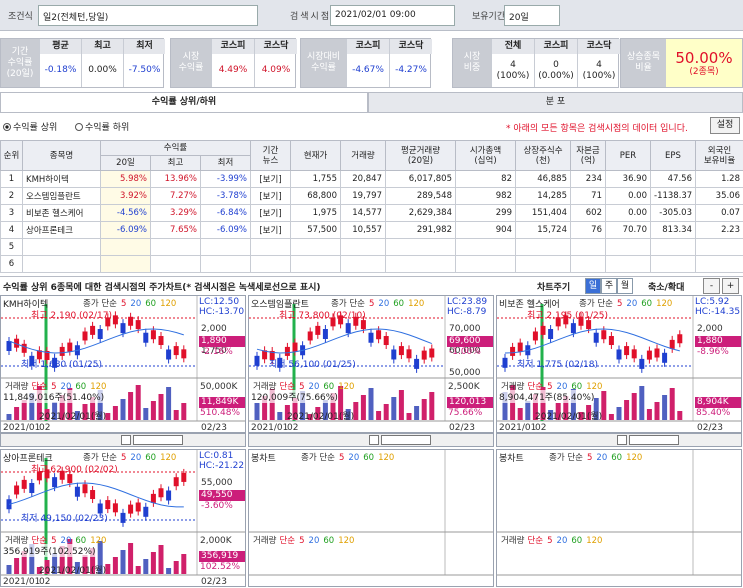 The image size is (743, 588). I want to click on price-tick: 55,000, so click(217, 483).